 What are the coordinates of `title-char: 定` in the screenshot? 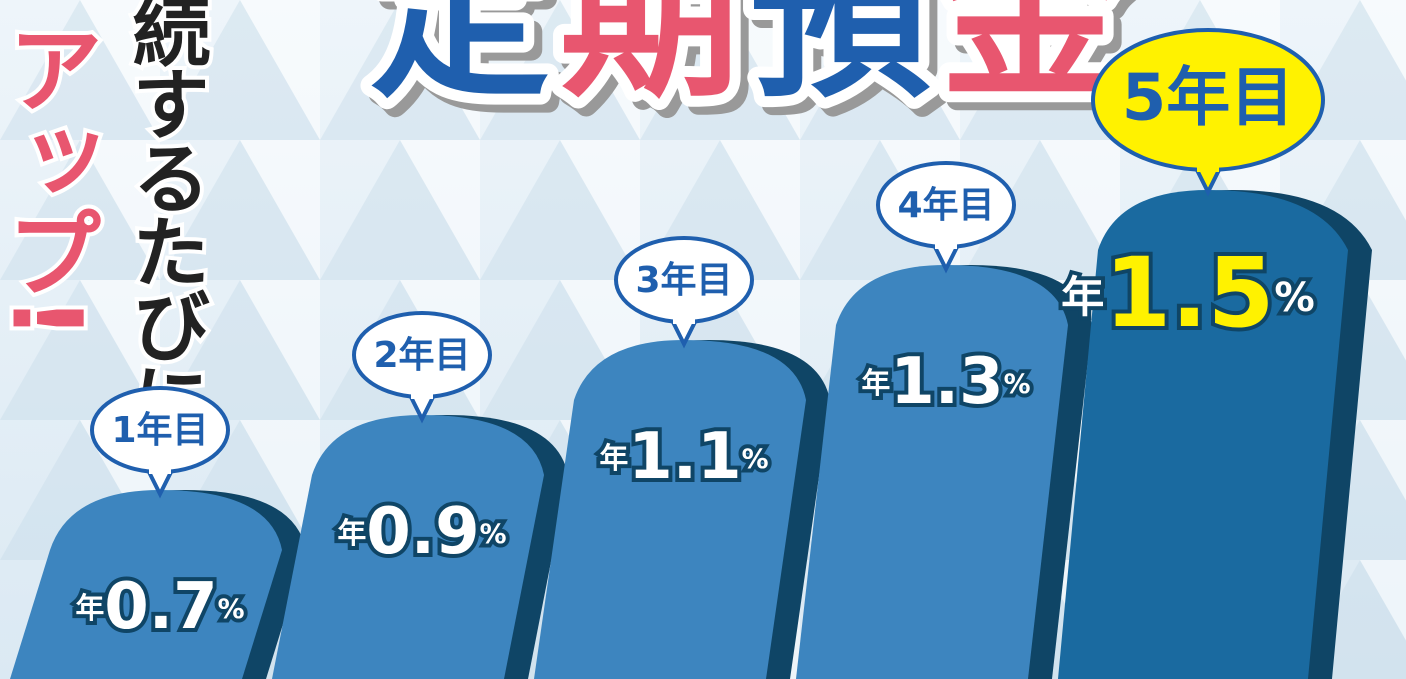 It's located at (460, 61).